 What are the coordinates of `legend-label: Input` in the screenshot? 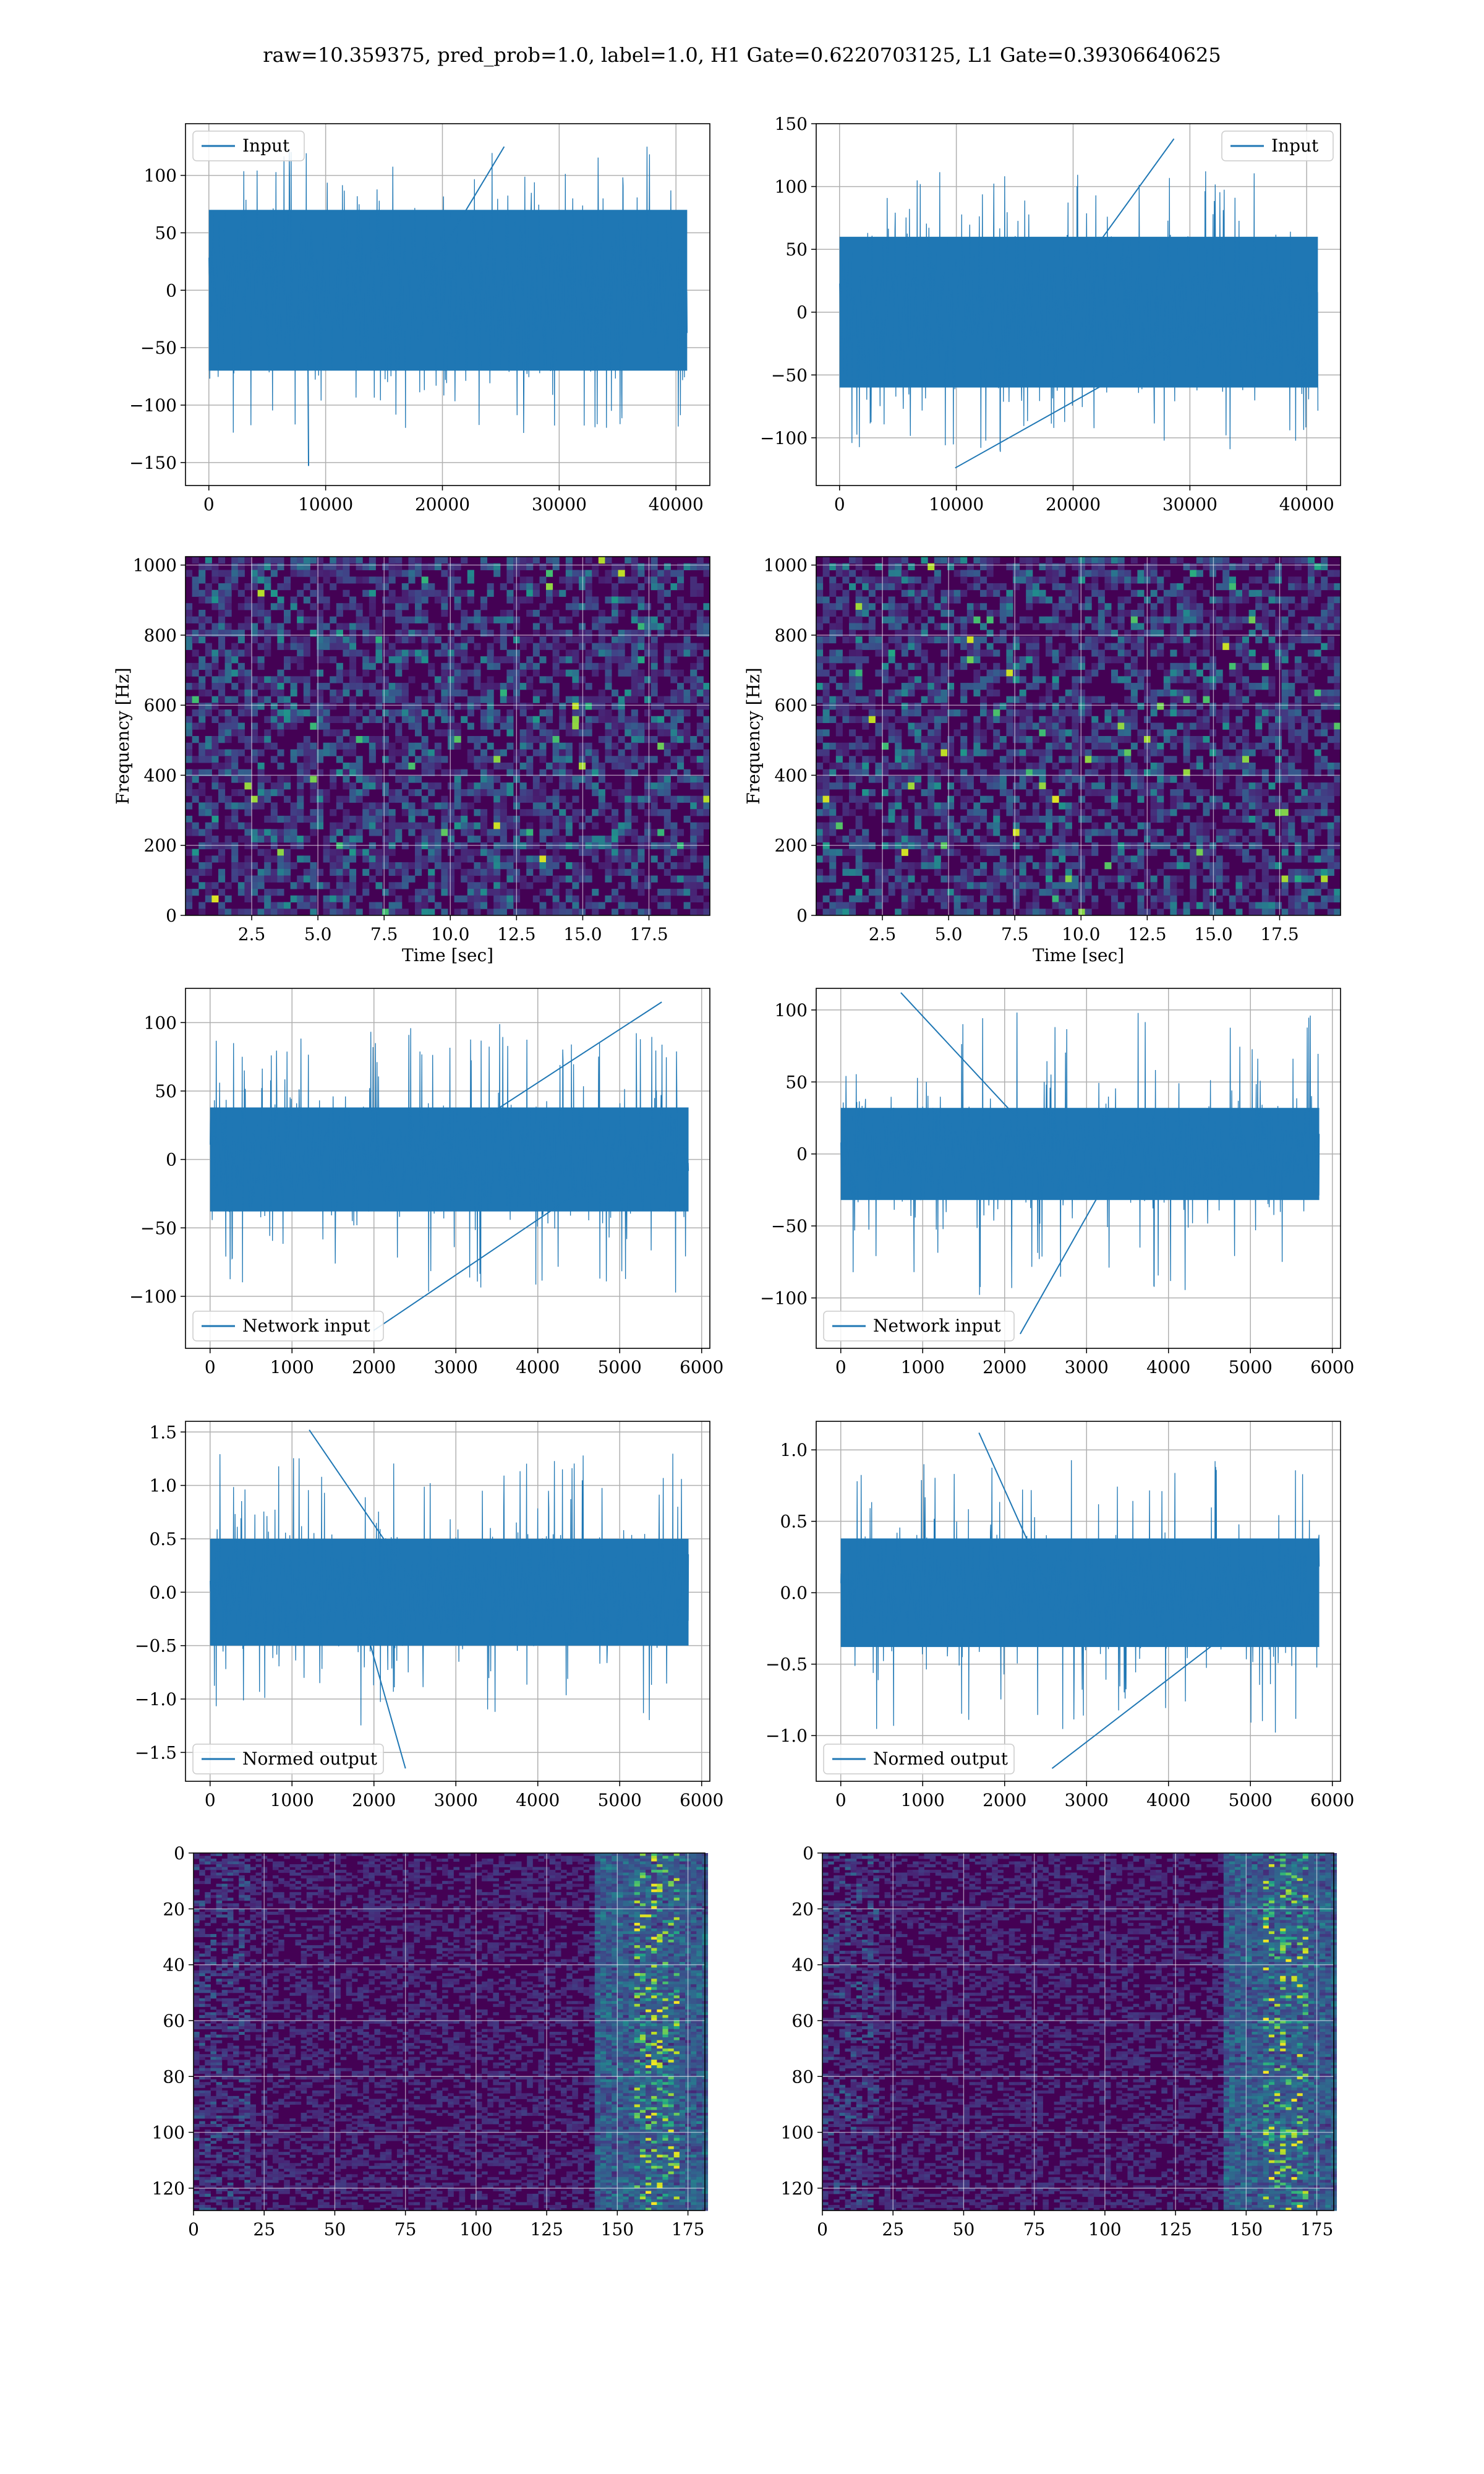 It's located at (1295, 145).